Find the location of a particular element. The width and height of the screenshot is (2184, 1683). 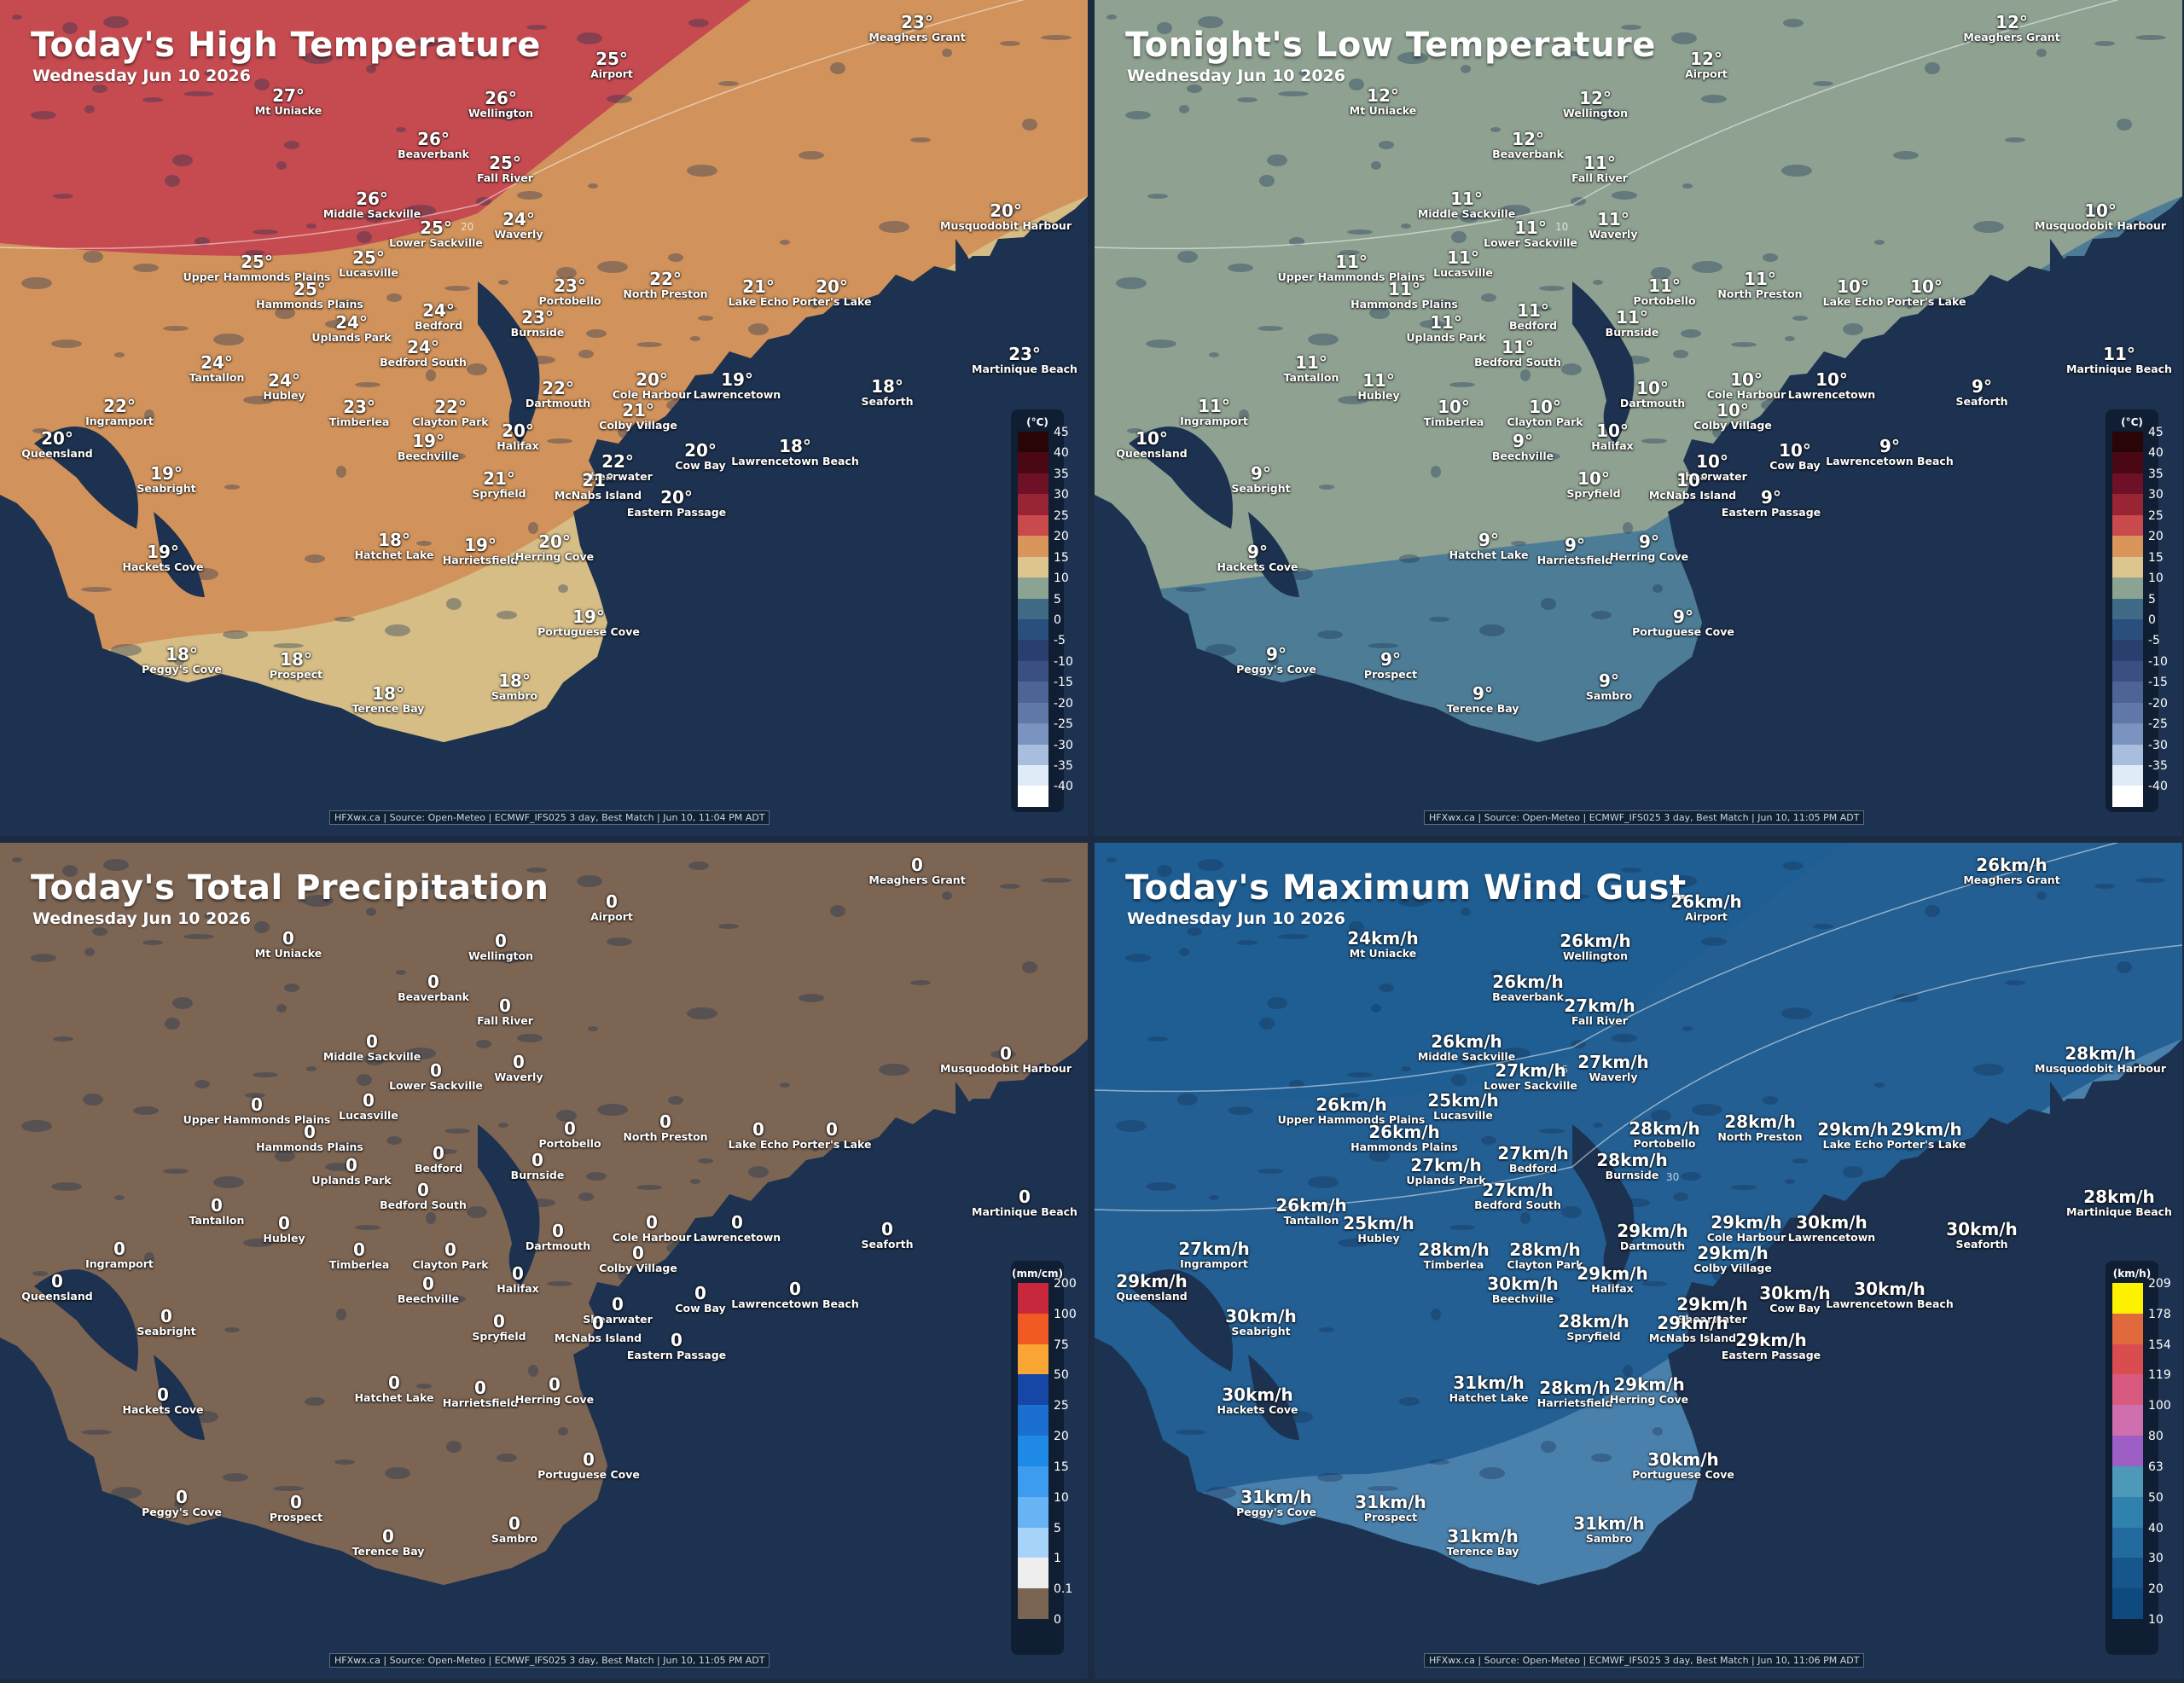

place-name: Wellington is located at coordinates (1595, 113).